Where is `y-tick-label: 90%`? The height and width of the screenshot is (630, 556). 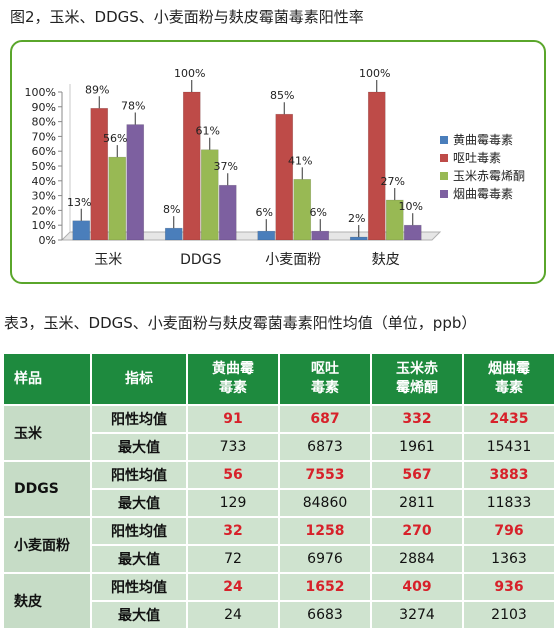
y-tick-label: 90% is located at coordinates (44, 107).